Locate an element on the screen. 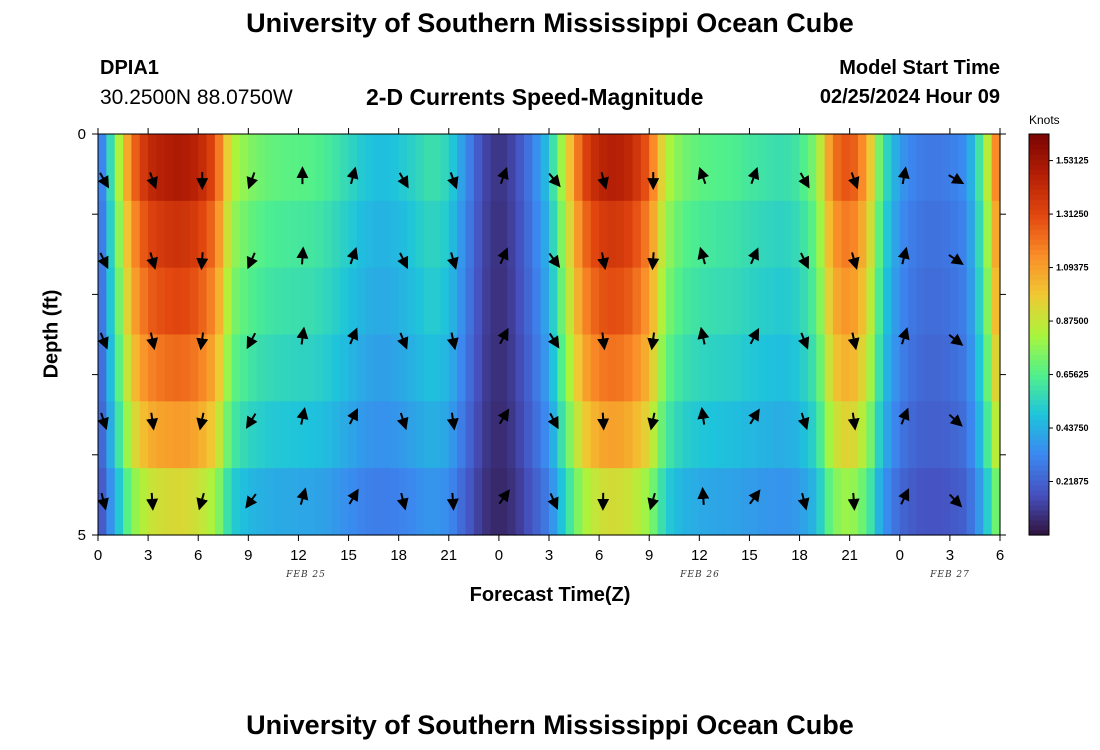 Image resolution: width=1100 pixels, height=750 pixels. model-start-label: Model Start Time is located at coordinates (919, 68).